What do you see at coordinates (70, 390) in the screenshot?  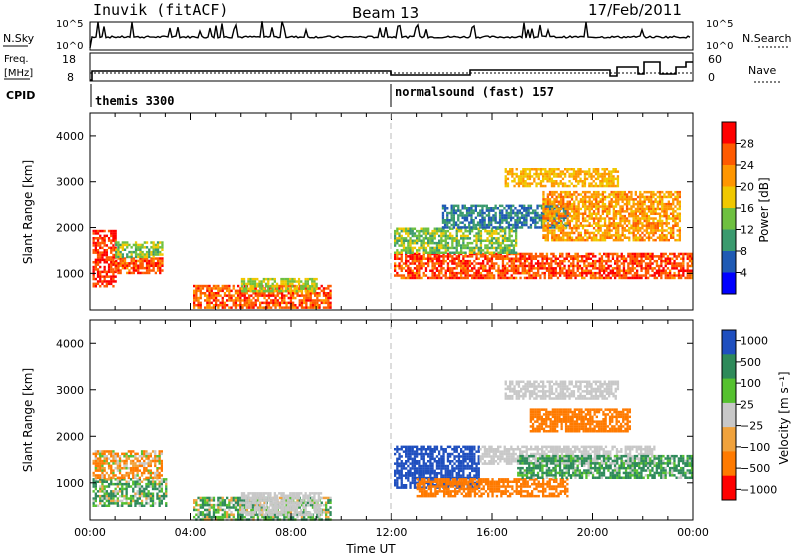 I see `velocity-ytick-label-2: 3000` at bounding box center [70, 390].